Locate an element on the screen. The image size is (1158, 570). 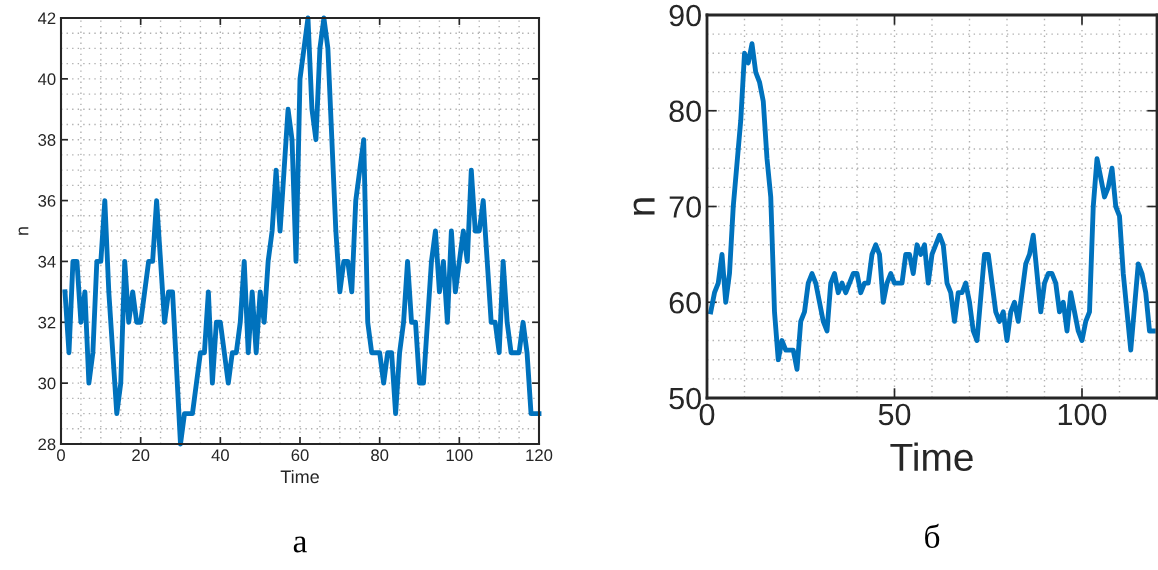
y-tick-label: 28 is located at coordinates (47, 444).